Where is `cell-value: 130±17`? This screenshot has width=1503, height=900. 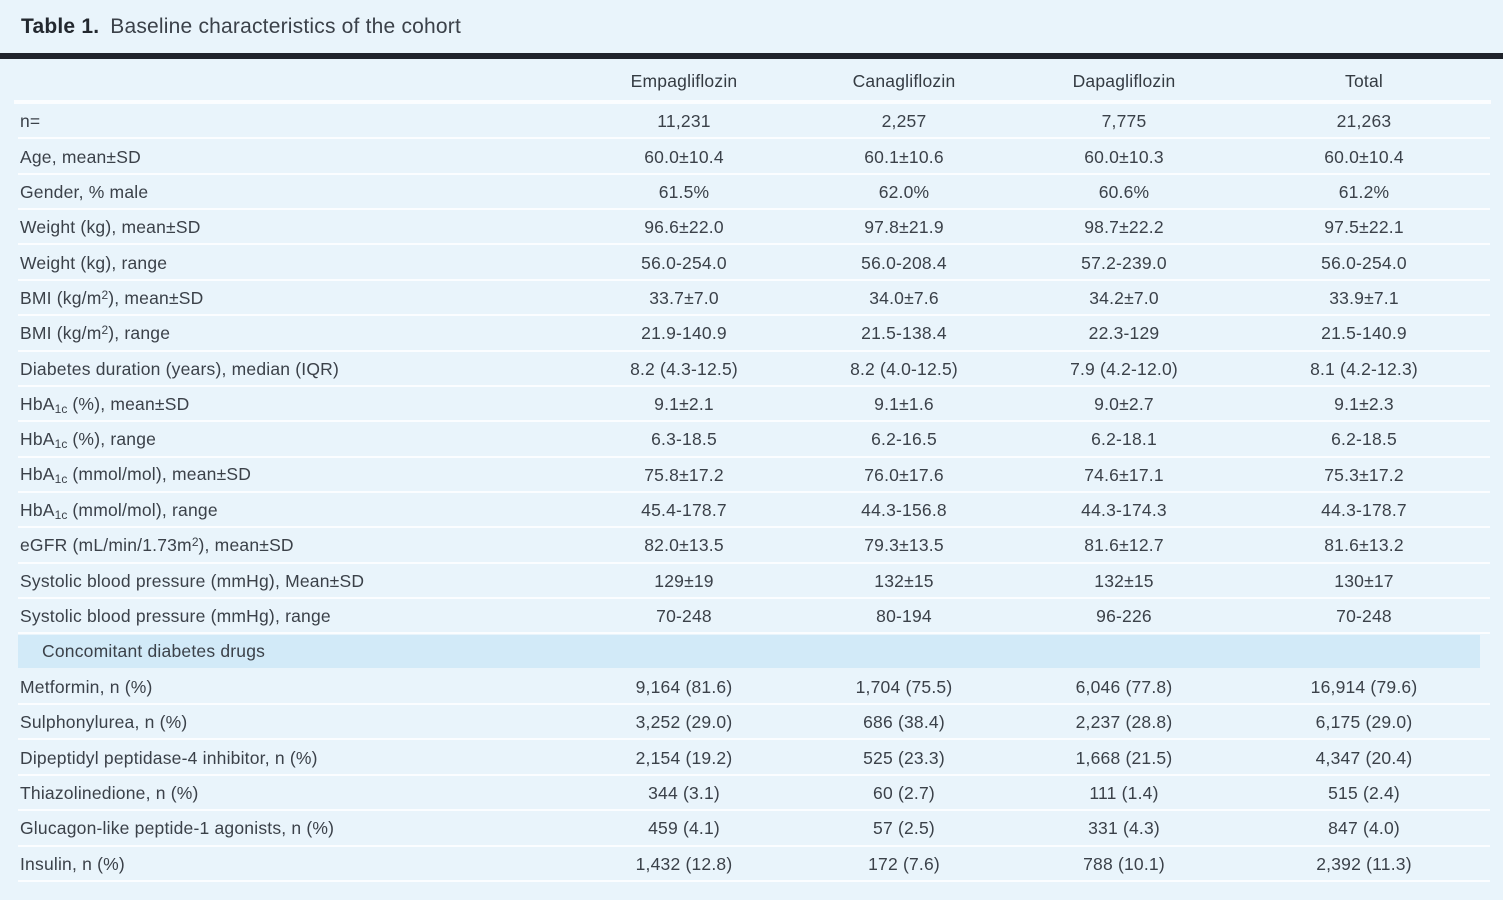 cell-value: 130±17 is located at coordinates (1364, 580).